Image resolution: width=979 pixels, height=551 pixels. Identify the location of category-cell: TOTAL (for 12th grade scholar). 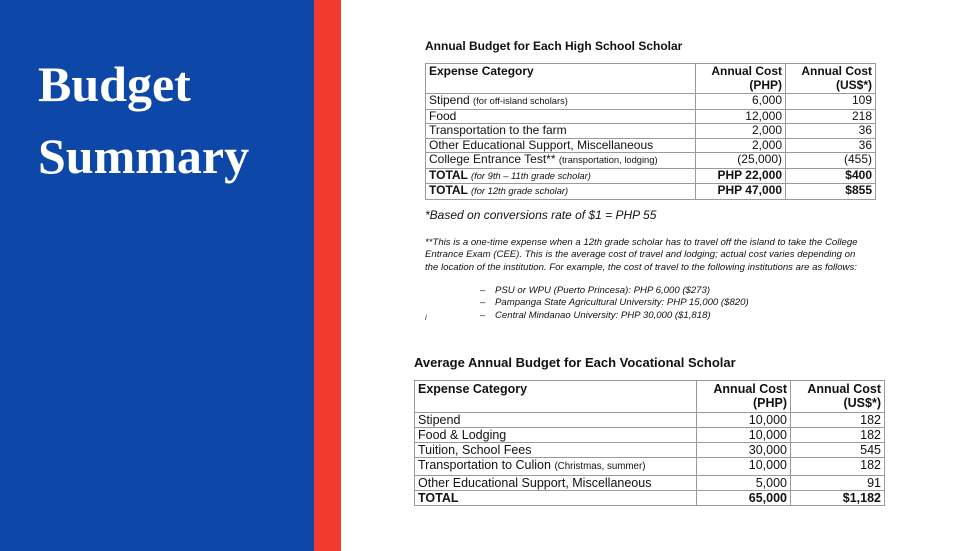
(560, 191).